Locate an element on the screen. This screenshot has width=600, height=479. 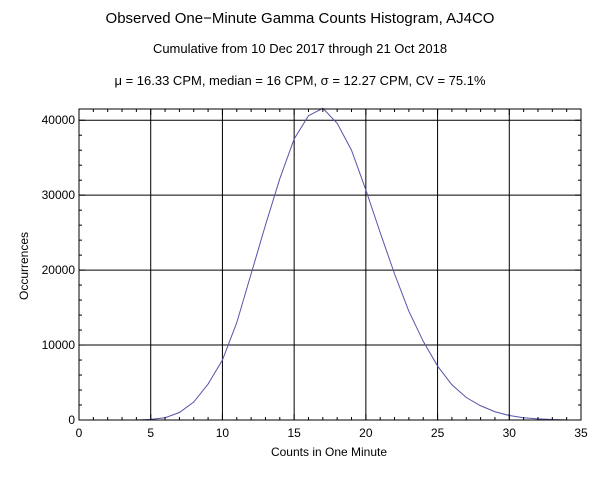
x-tick-label: 10 is located at coordinates (223, 433).